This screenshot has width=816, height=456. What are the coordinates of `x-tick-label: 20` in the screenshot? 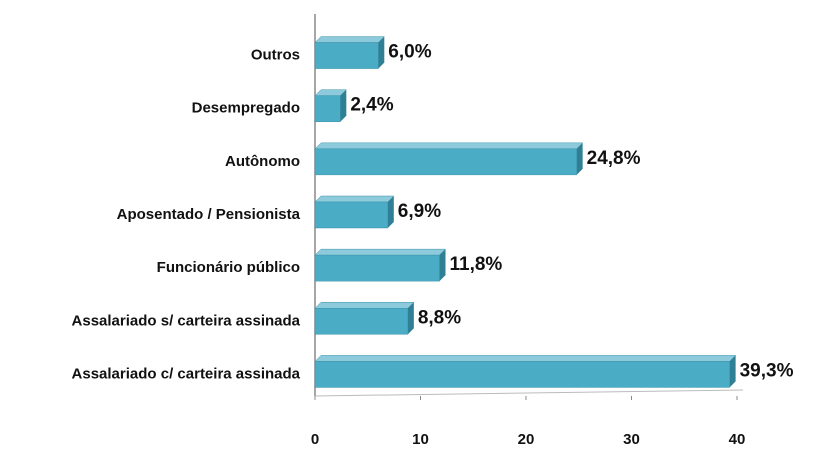 It's located at (526, 439).